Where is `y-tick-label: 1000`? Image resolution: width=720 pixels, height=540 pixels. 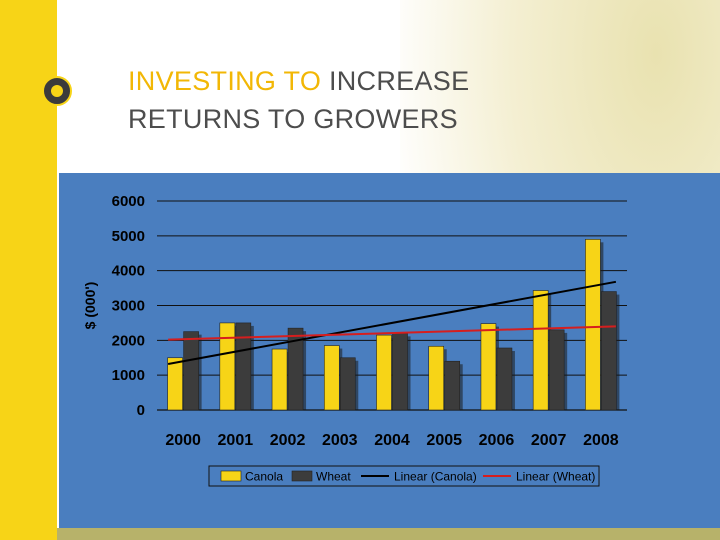
y-tick-label: 1000 is located at coordinates (128, 375).